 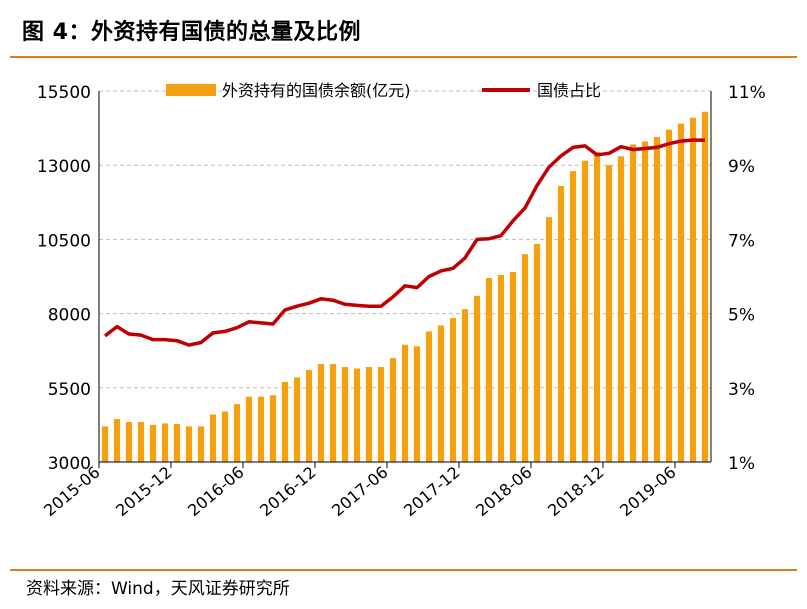 What do you see at coordinates (403, 57) in the screenshot?
I see `title-divider` at bounding box center [403, 57].